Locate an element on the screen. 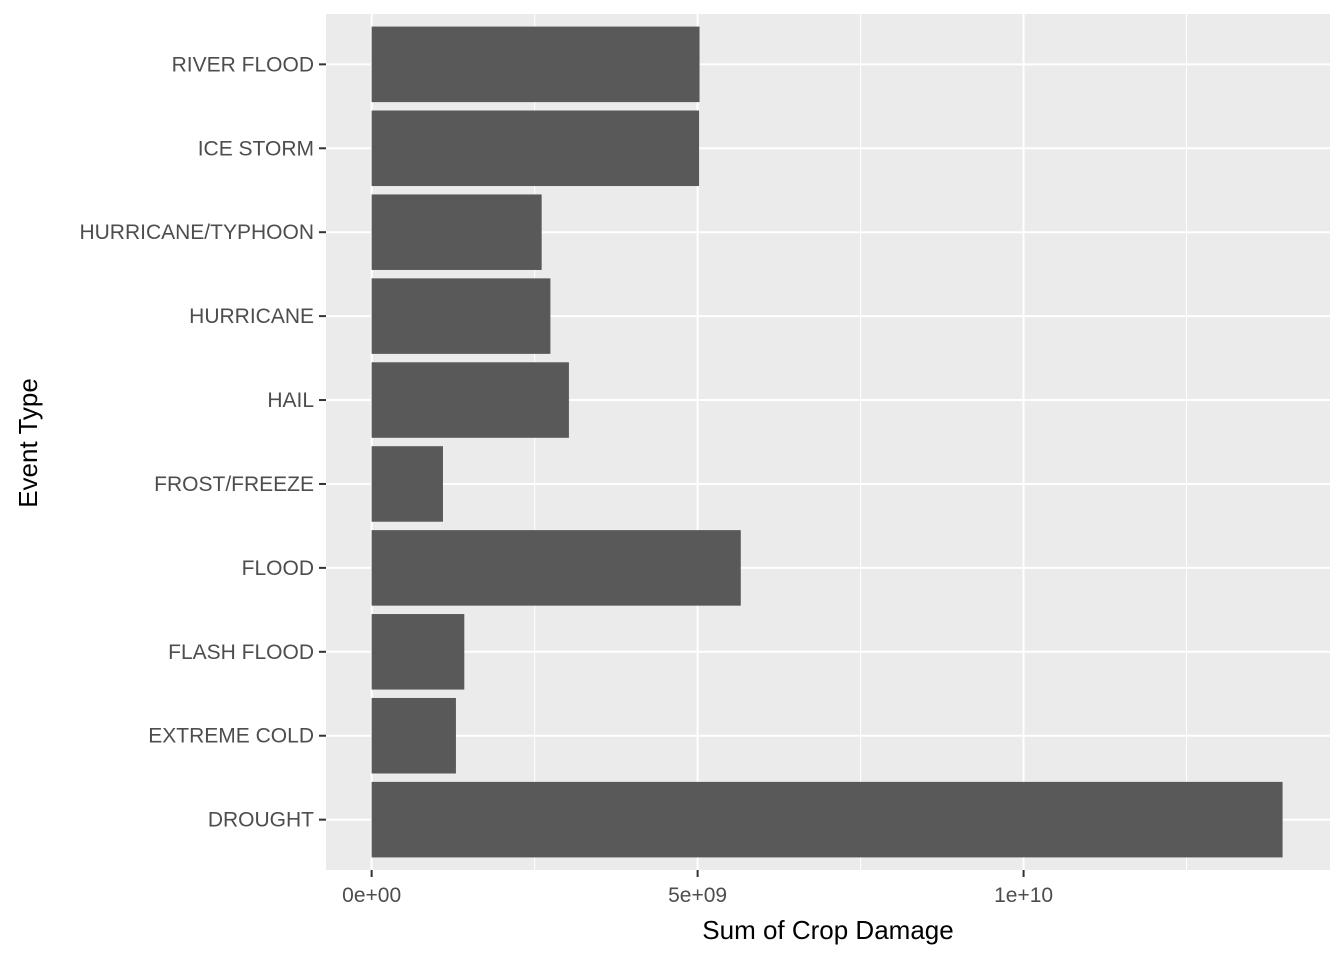 Image resolution: width=1344 pixels, height=960 pixels. bar-extreme-cold is located at coordinates (413, 735).